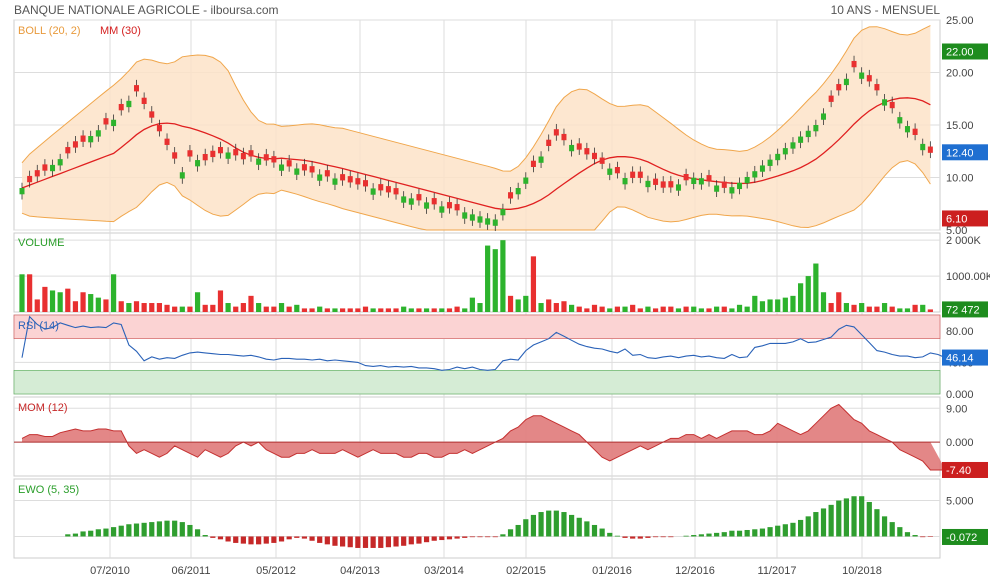 The image size is (990, 580). Describe the element at coordinates (965, 357) in the screenshot. I see `rsi-badge-bg` at that location.